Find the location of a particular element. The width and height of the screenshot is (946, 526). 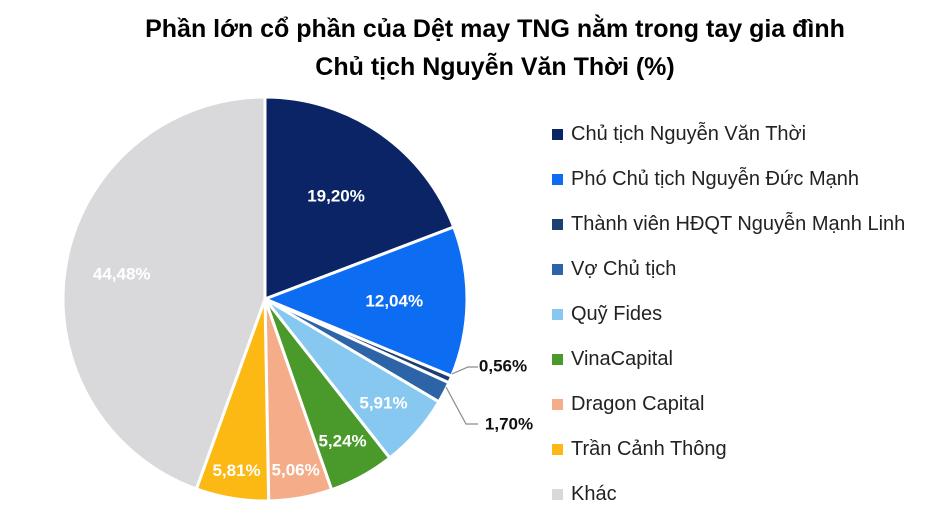

legend-label: Phó Chủ tịch Nguyễn Đức Mạnh is located at coordinates (715, 179).